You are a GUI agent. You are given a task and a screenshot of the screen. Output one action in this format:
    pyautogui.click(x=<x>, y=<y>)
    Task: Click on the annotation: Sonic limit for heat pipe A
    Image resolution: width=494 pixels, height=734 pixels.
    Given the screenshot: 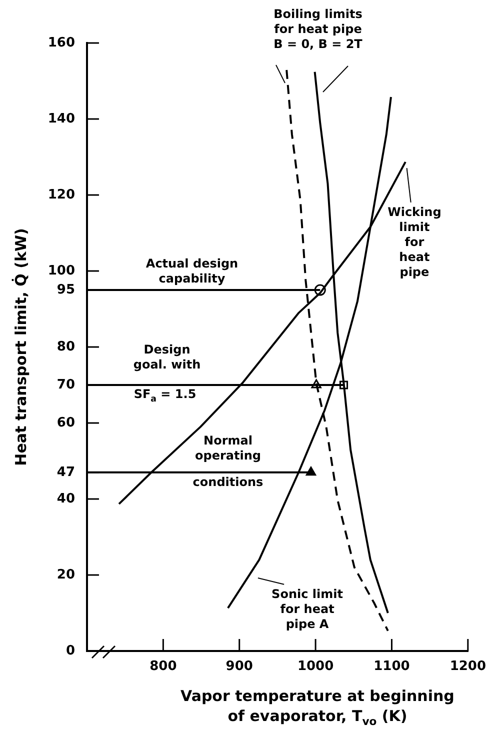 What is the action you would take?
    pyautogui.click(x=308, y=609)
    